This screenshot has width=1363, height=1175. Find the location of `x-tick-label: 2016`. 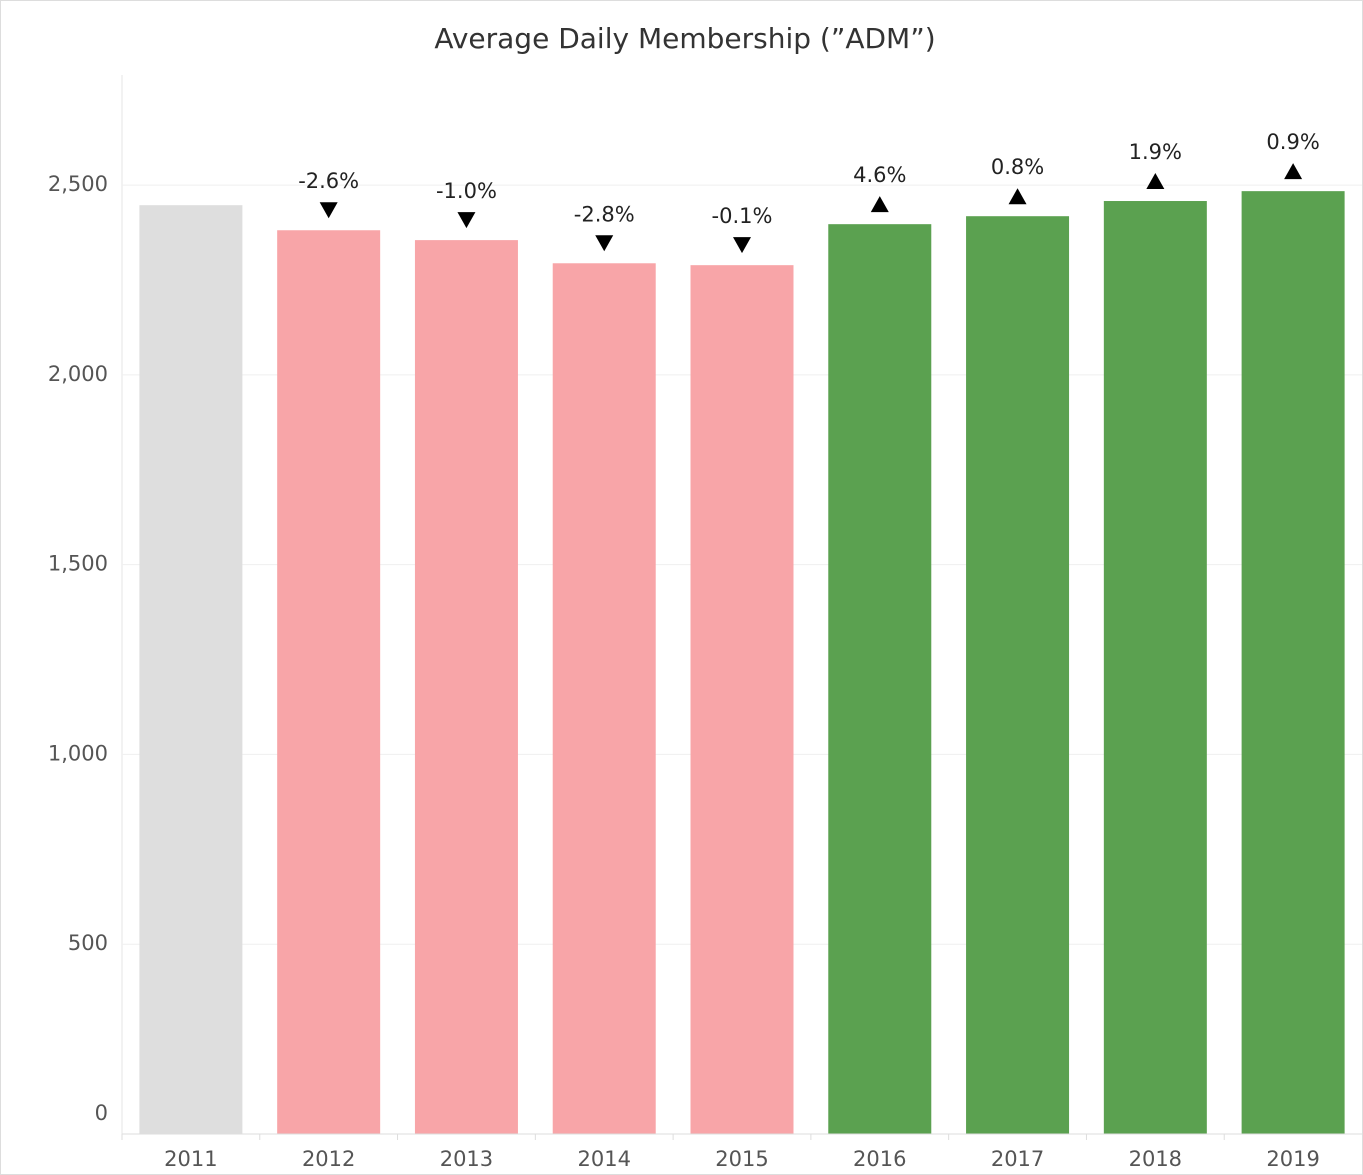

x-tick-label: 2016 is located at coordinates (879, 1159).